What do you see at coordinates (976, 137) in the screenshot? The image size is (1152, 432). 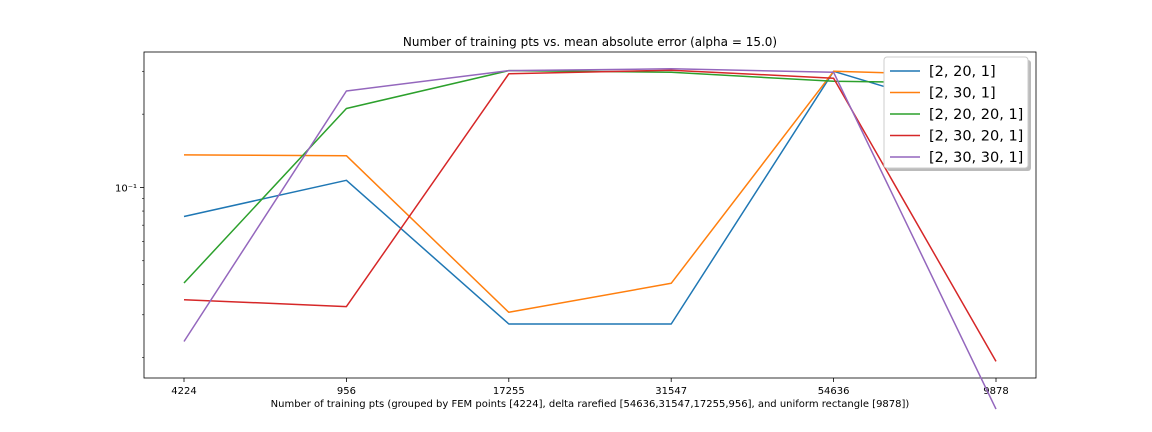 I see `legend-entry-label: [2, 30, 20, 1]` at bounding box center [976, 137].